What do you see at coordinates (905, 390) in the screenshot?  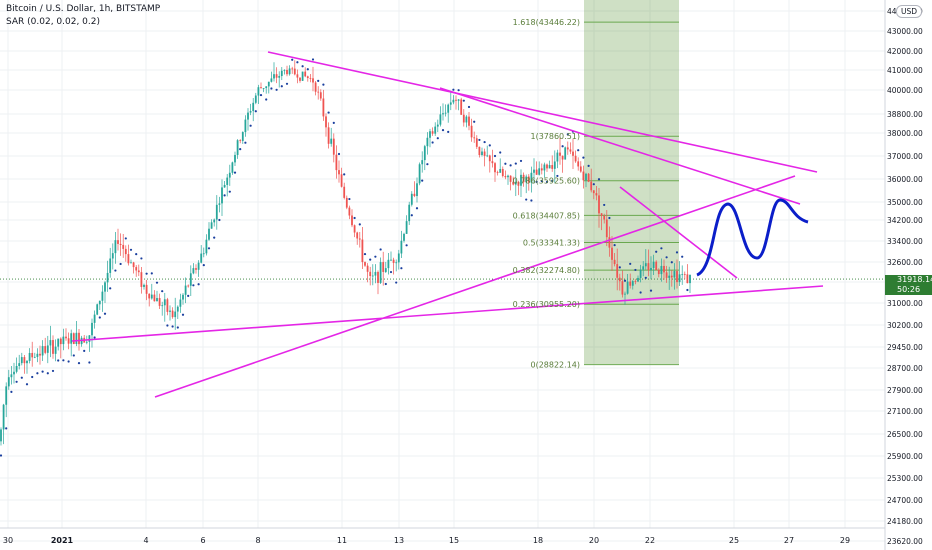 I see `price-tick-label: 27900.00` at bounding box center [905, 390].